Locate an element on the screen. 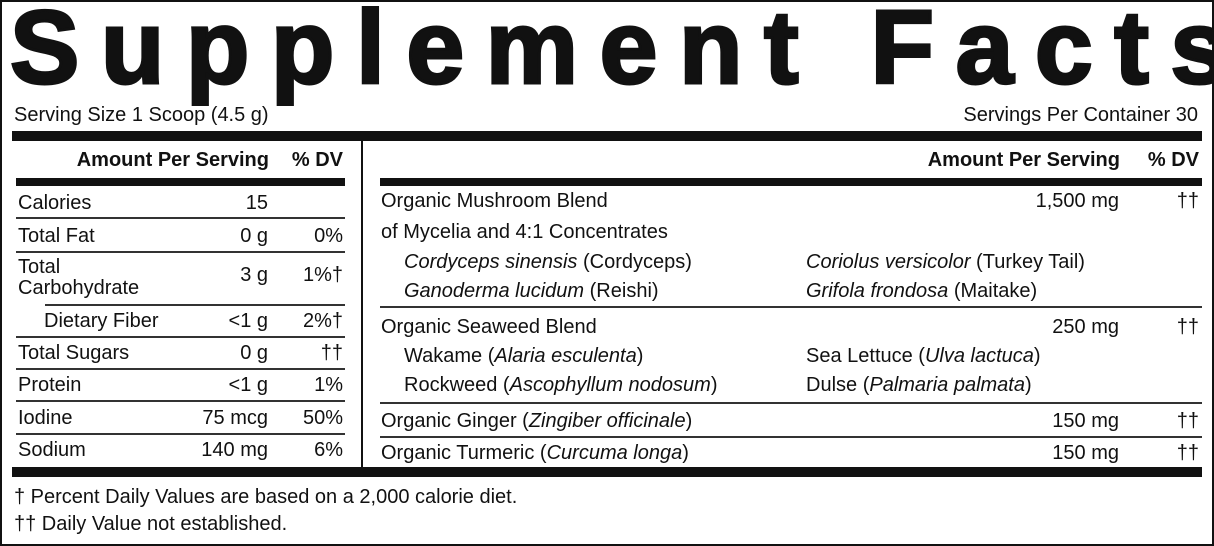 Image resolution: width=1214 pixels, height=546 pixels. sub-ingredient: Sea Lettuce (Ulva lactuca) is located at coordinates (923, 356).